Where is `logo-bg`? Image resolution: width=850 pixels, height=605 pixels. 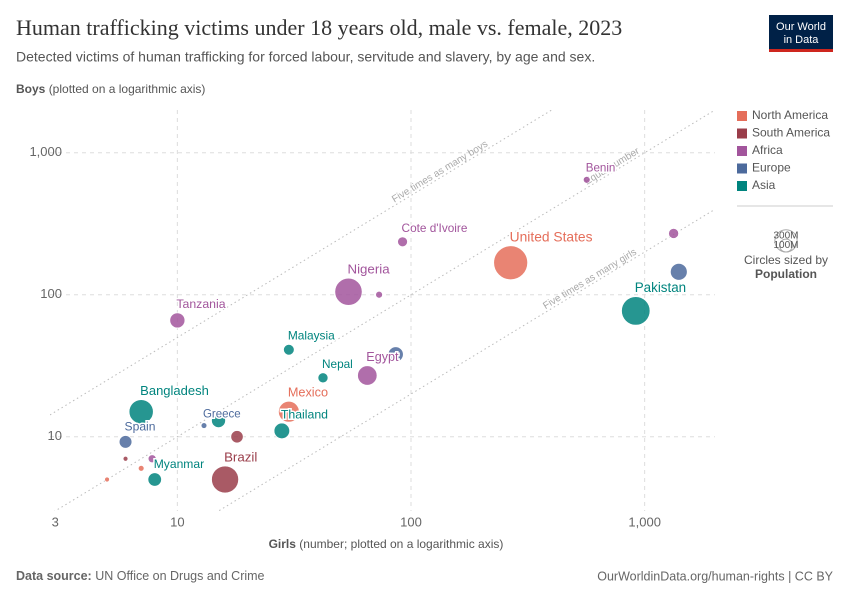
logo-bg is located at coordinates (801, 33).